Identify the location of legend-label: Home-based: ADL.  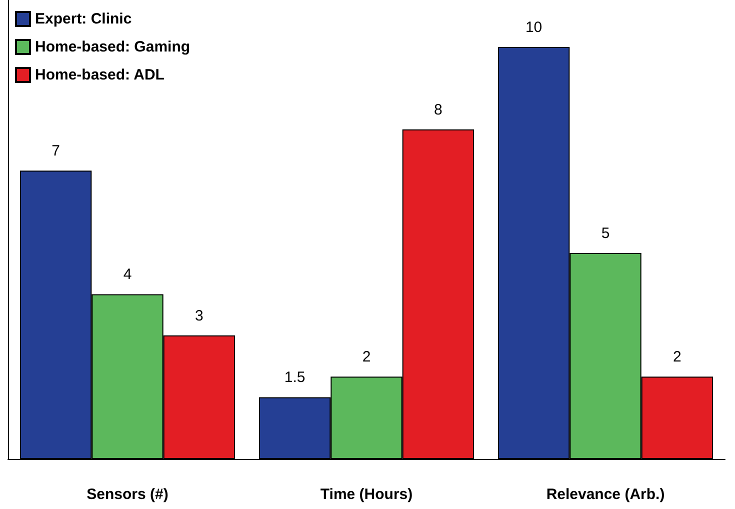
(99, 75).